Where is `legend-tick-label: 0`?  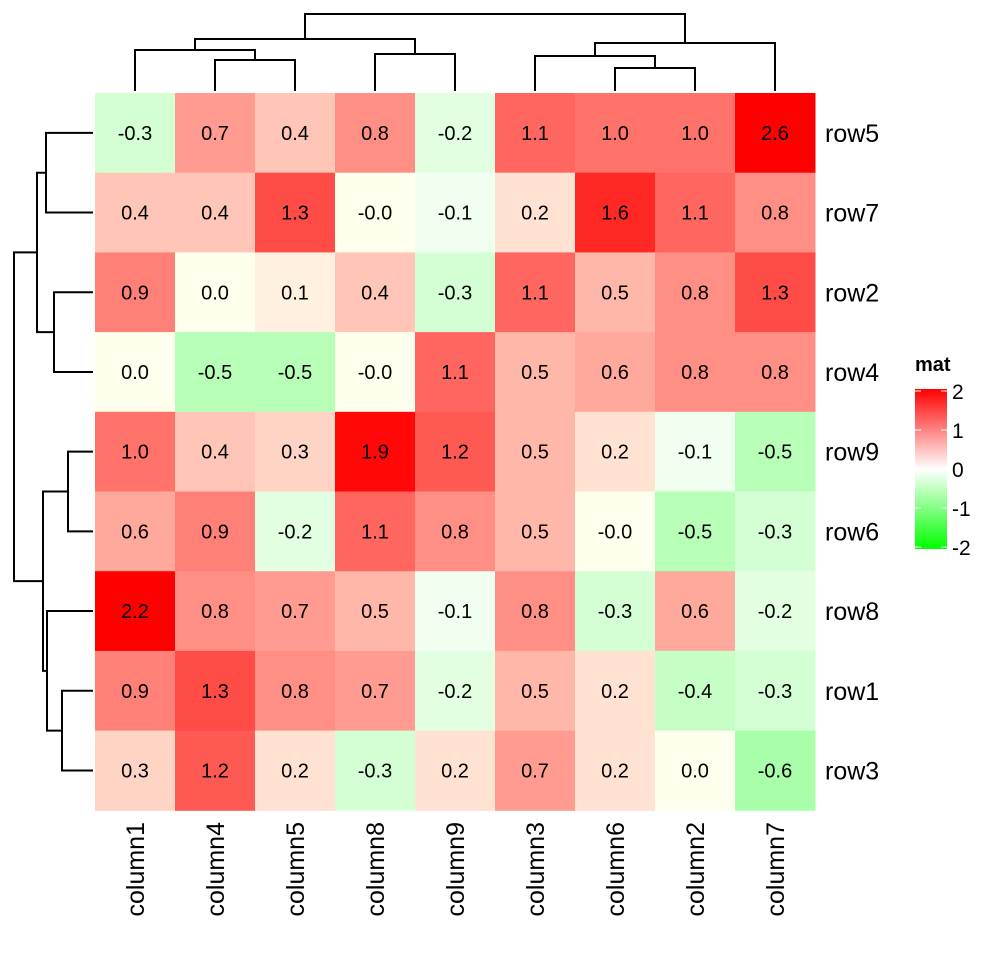 legend-tick-label: 0 is located at coordinates (958, 470).